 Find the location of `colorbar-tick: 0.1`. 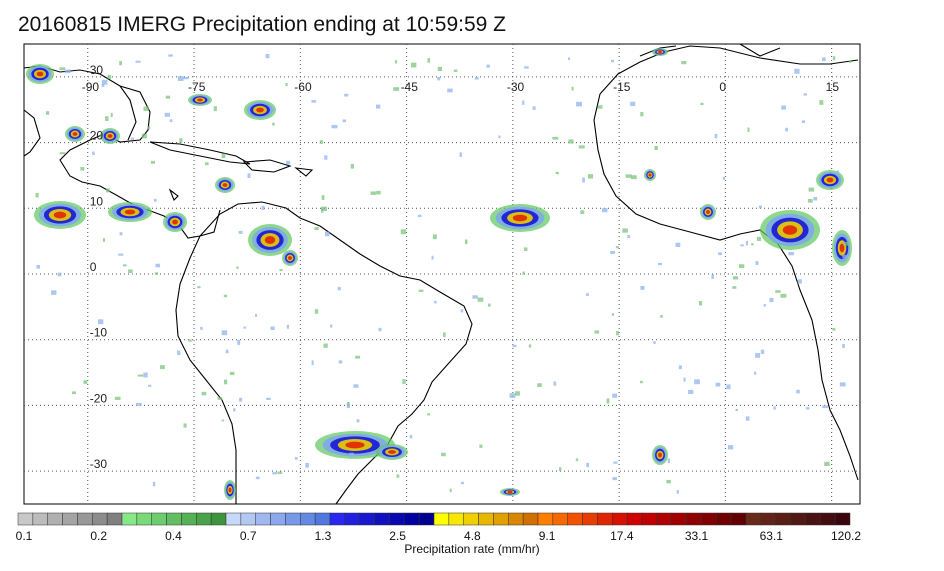

colorbar-tick: 0.1 is located at coordinates (24, 536).